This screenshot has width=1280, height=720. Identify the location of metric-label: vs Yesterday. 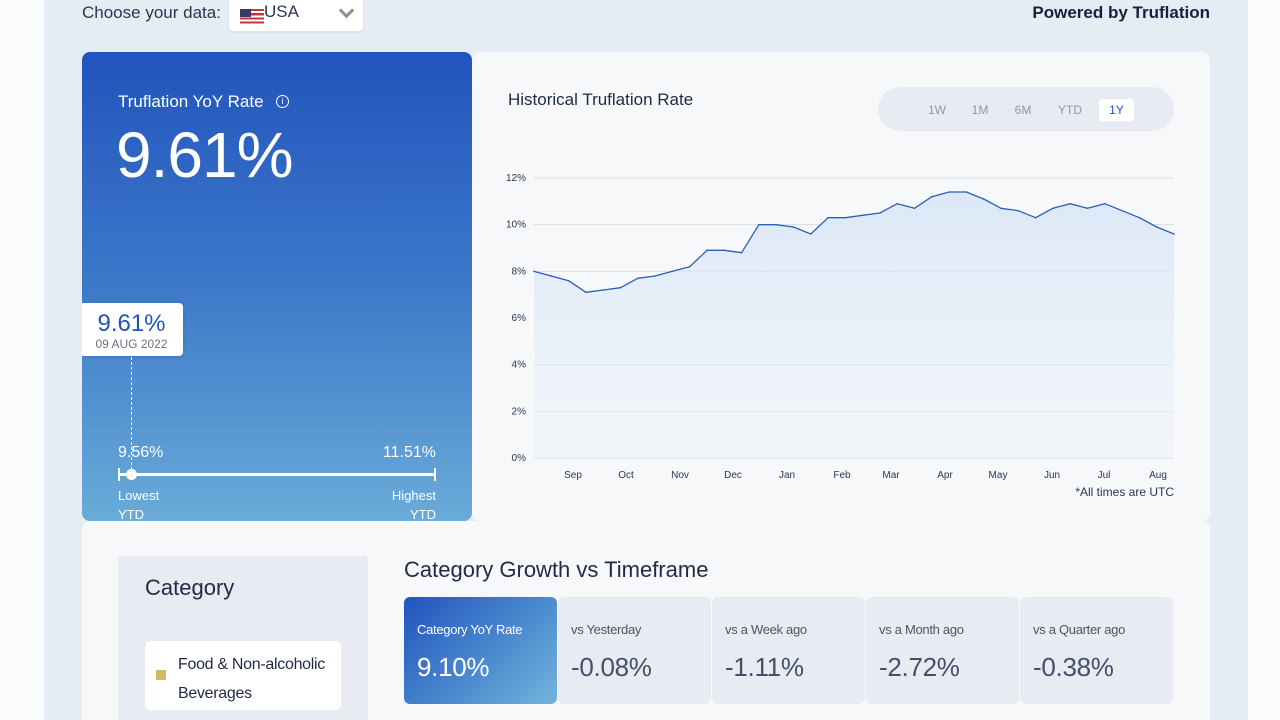
(606, 629).